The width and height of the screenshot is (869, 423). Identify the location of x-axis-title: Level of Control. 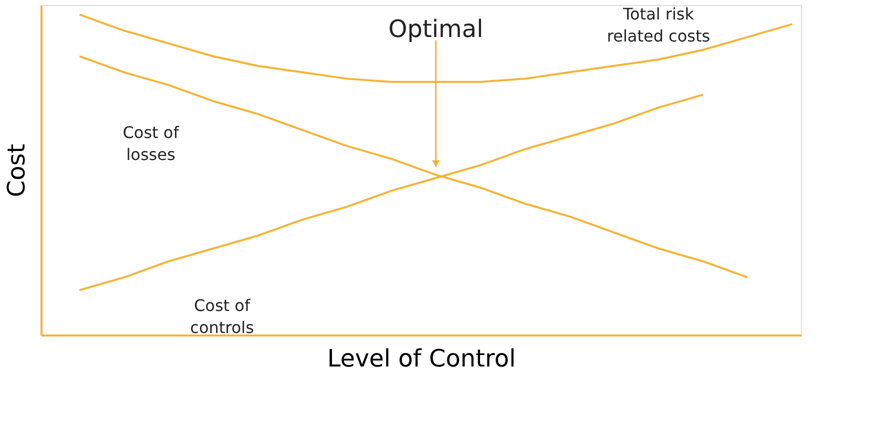
(421, 358).